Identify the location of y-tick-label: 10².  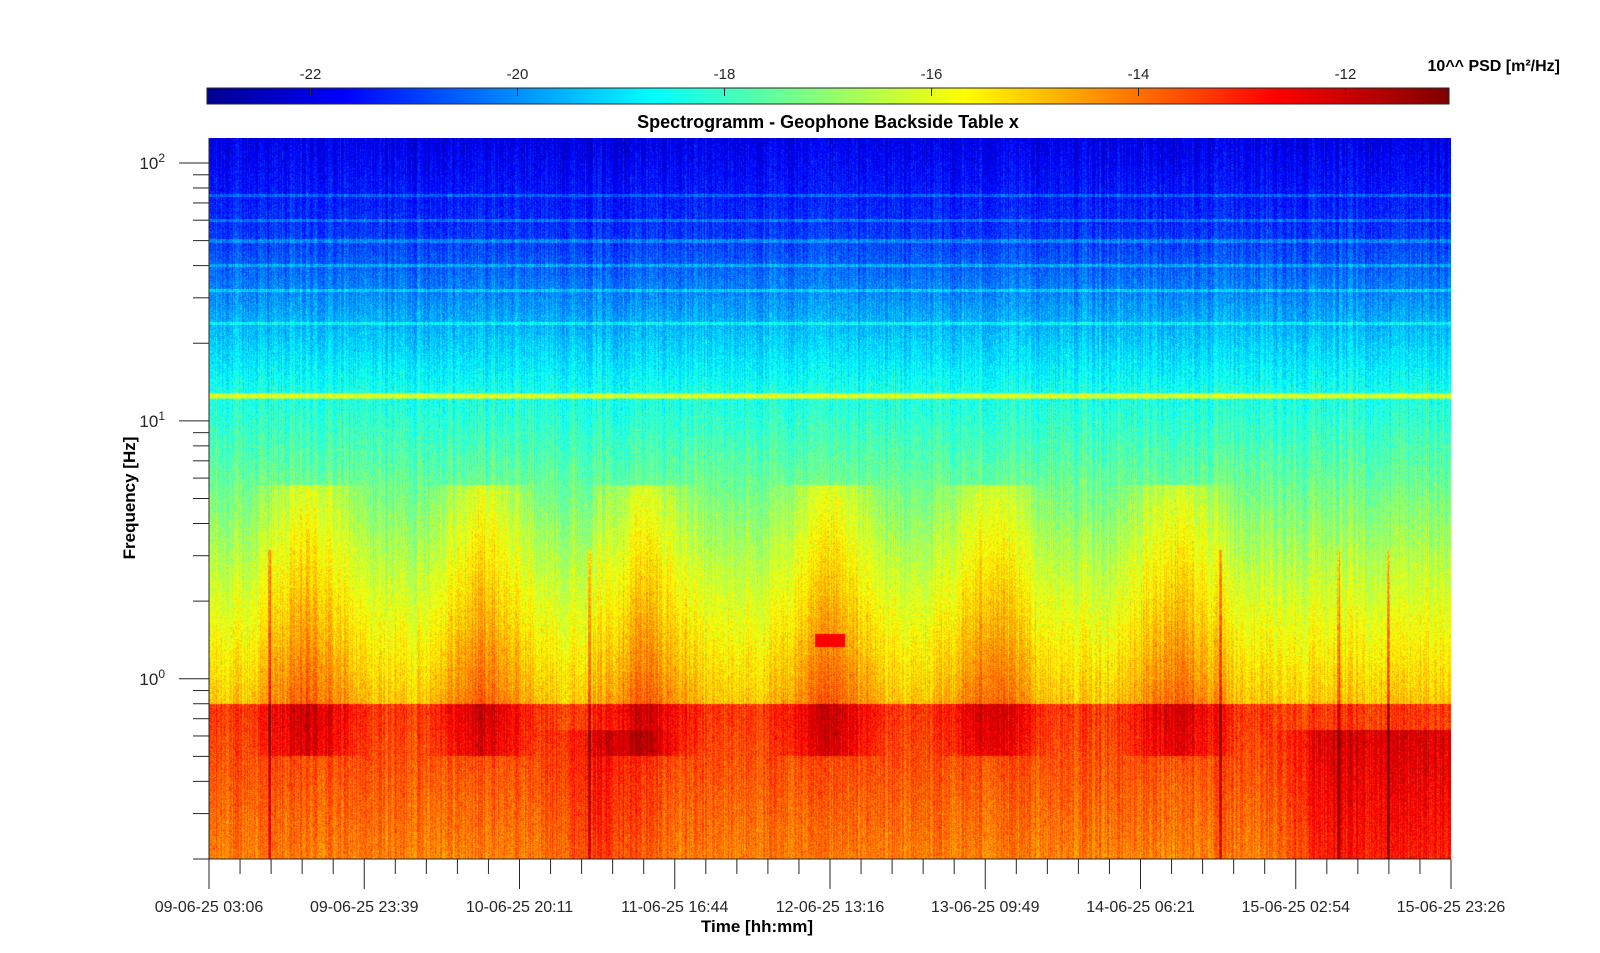
(152, 162).